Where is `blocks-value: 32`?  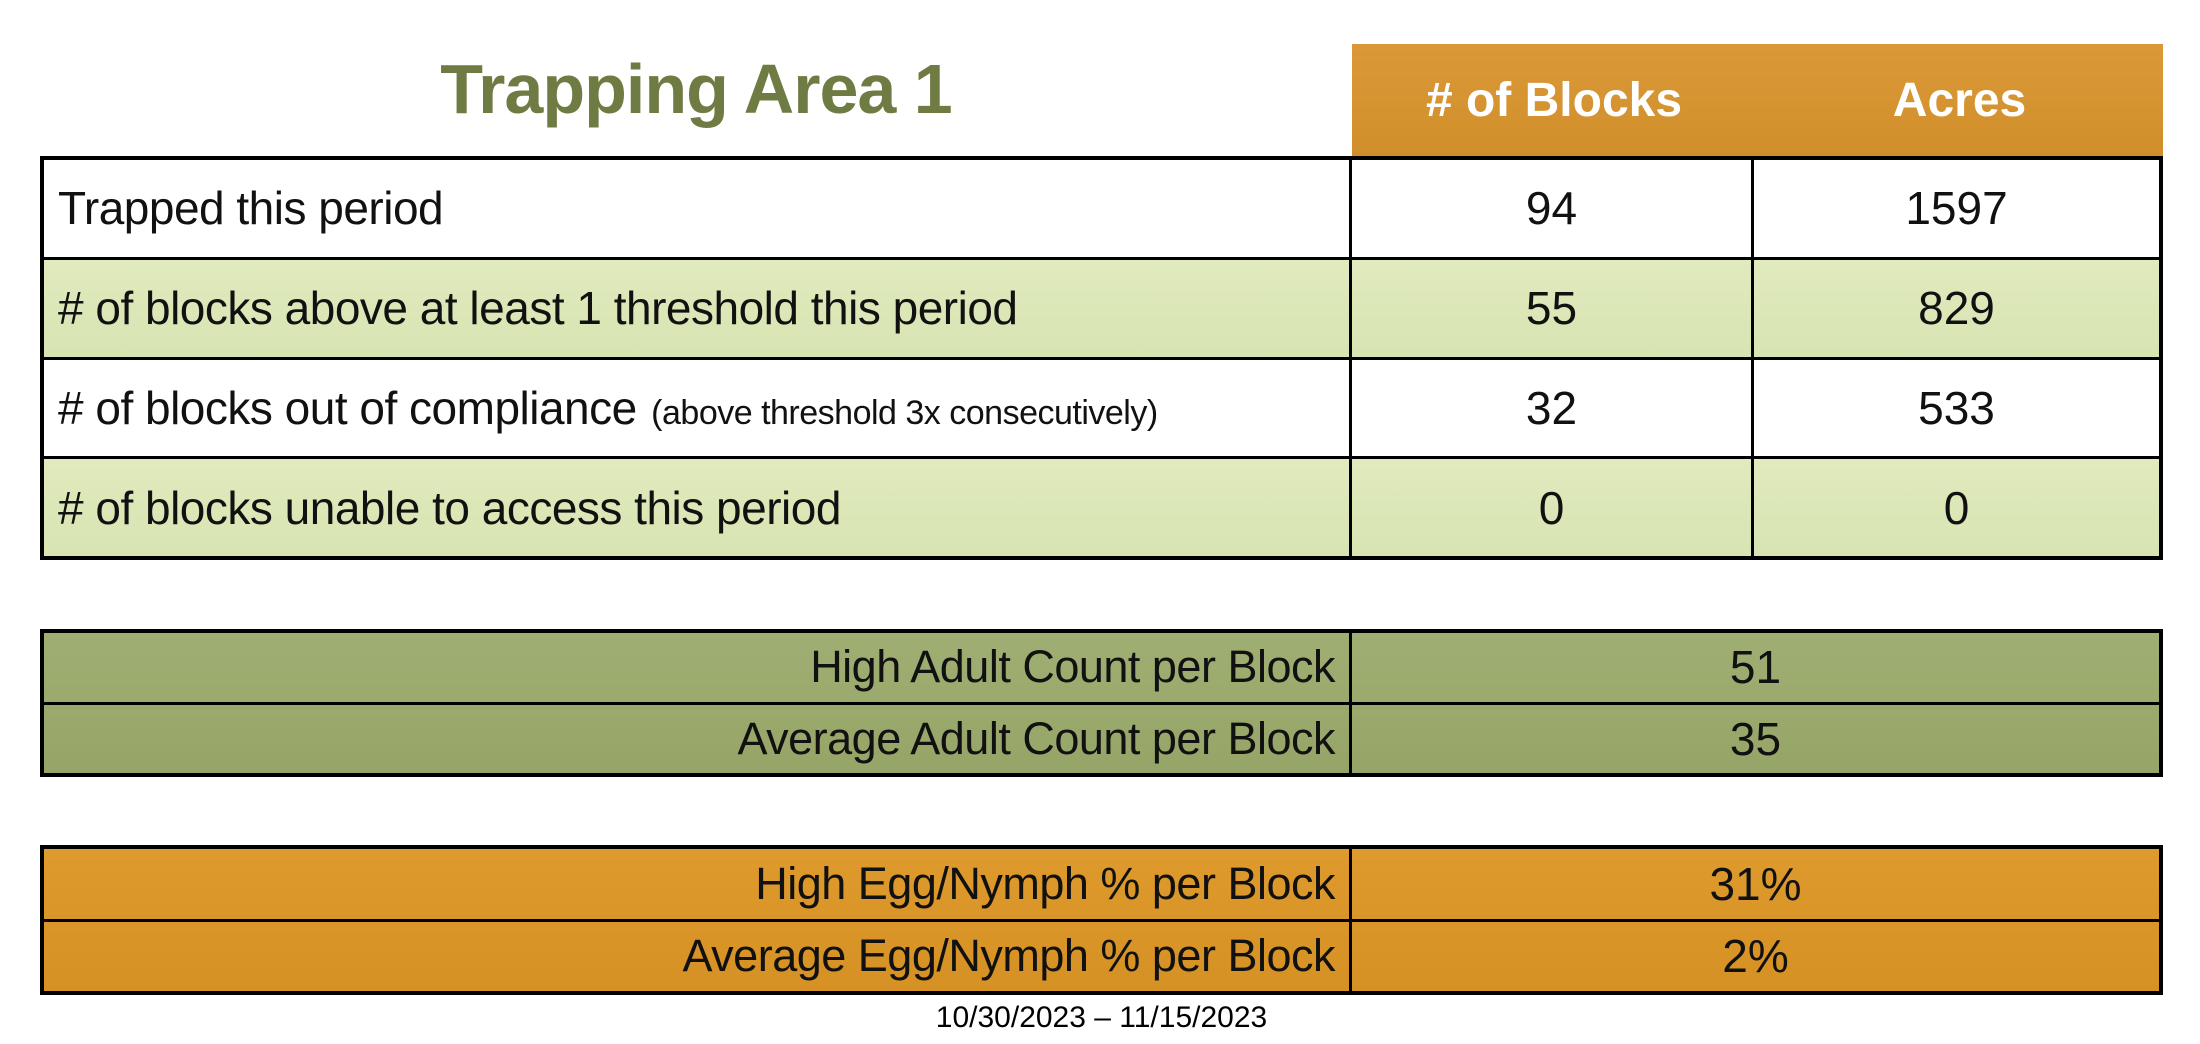
blocks-value: 32 is located at coordinates (1553, 408).